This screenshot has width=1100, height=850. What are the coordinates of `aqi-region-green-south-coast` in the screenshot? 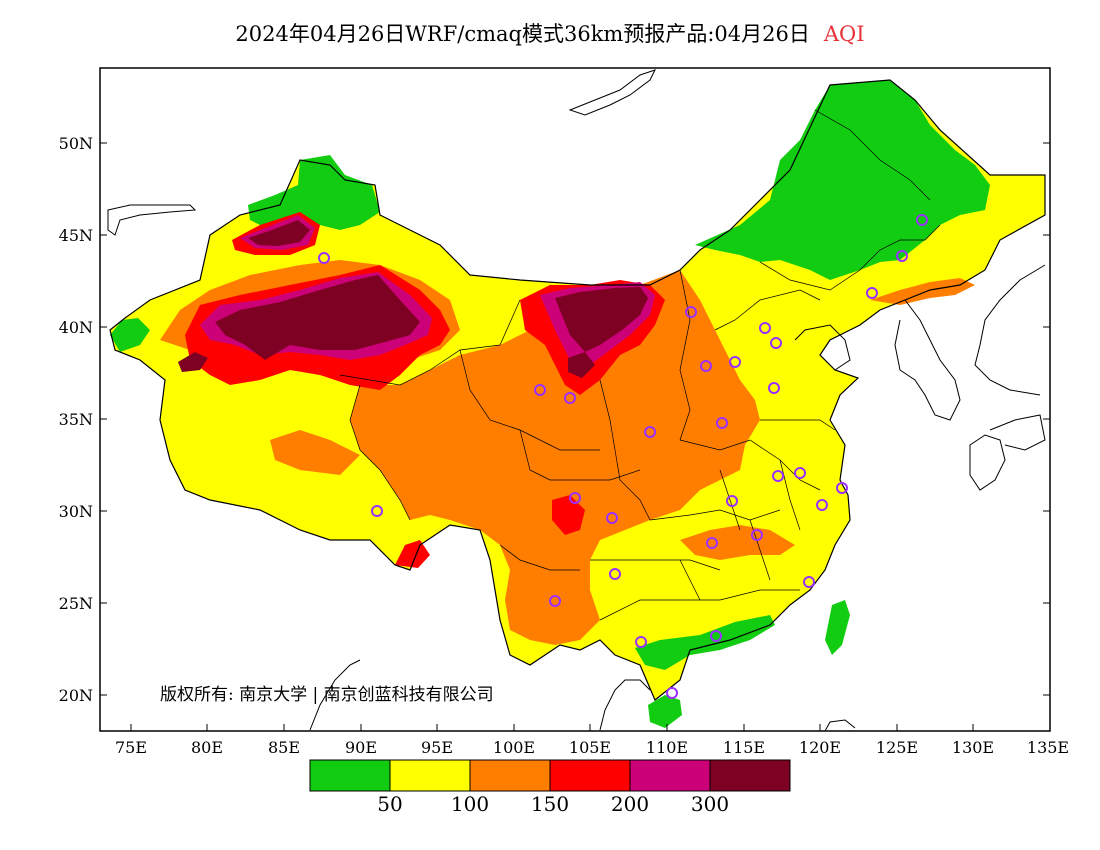 It's located at (705, 642).